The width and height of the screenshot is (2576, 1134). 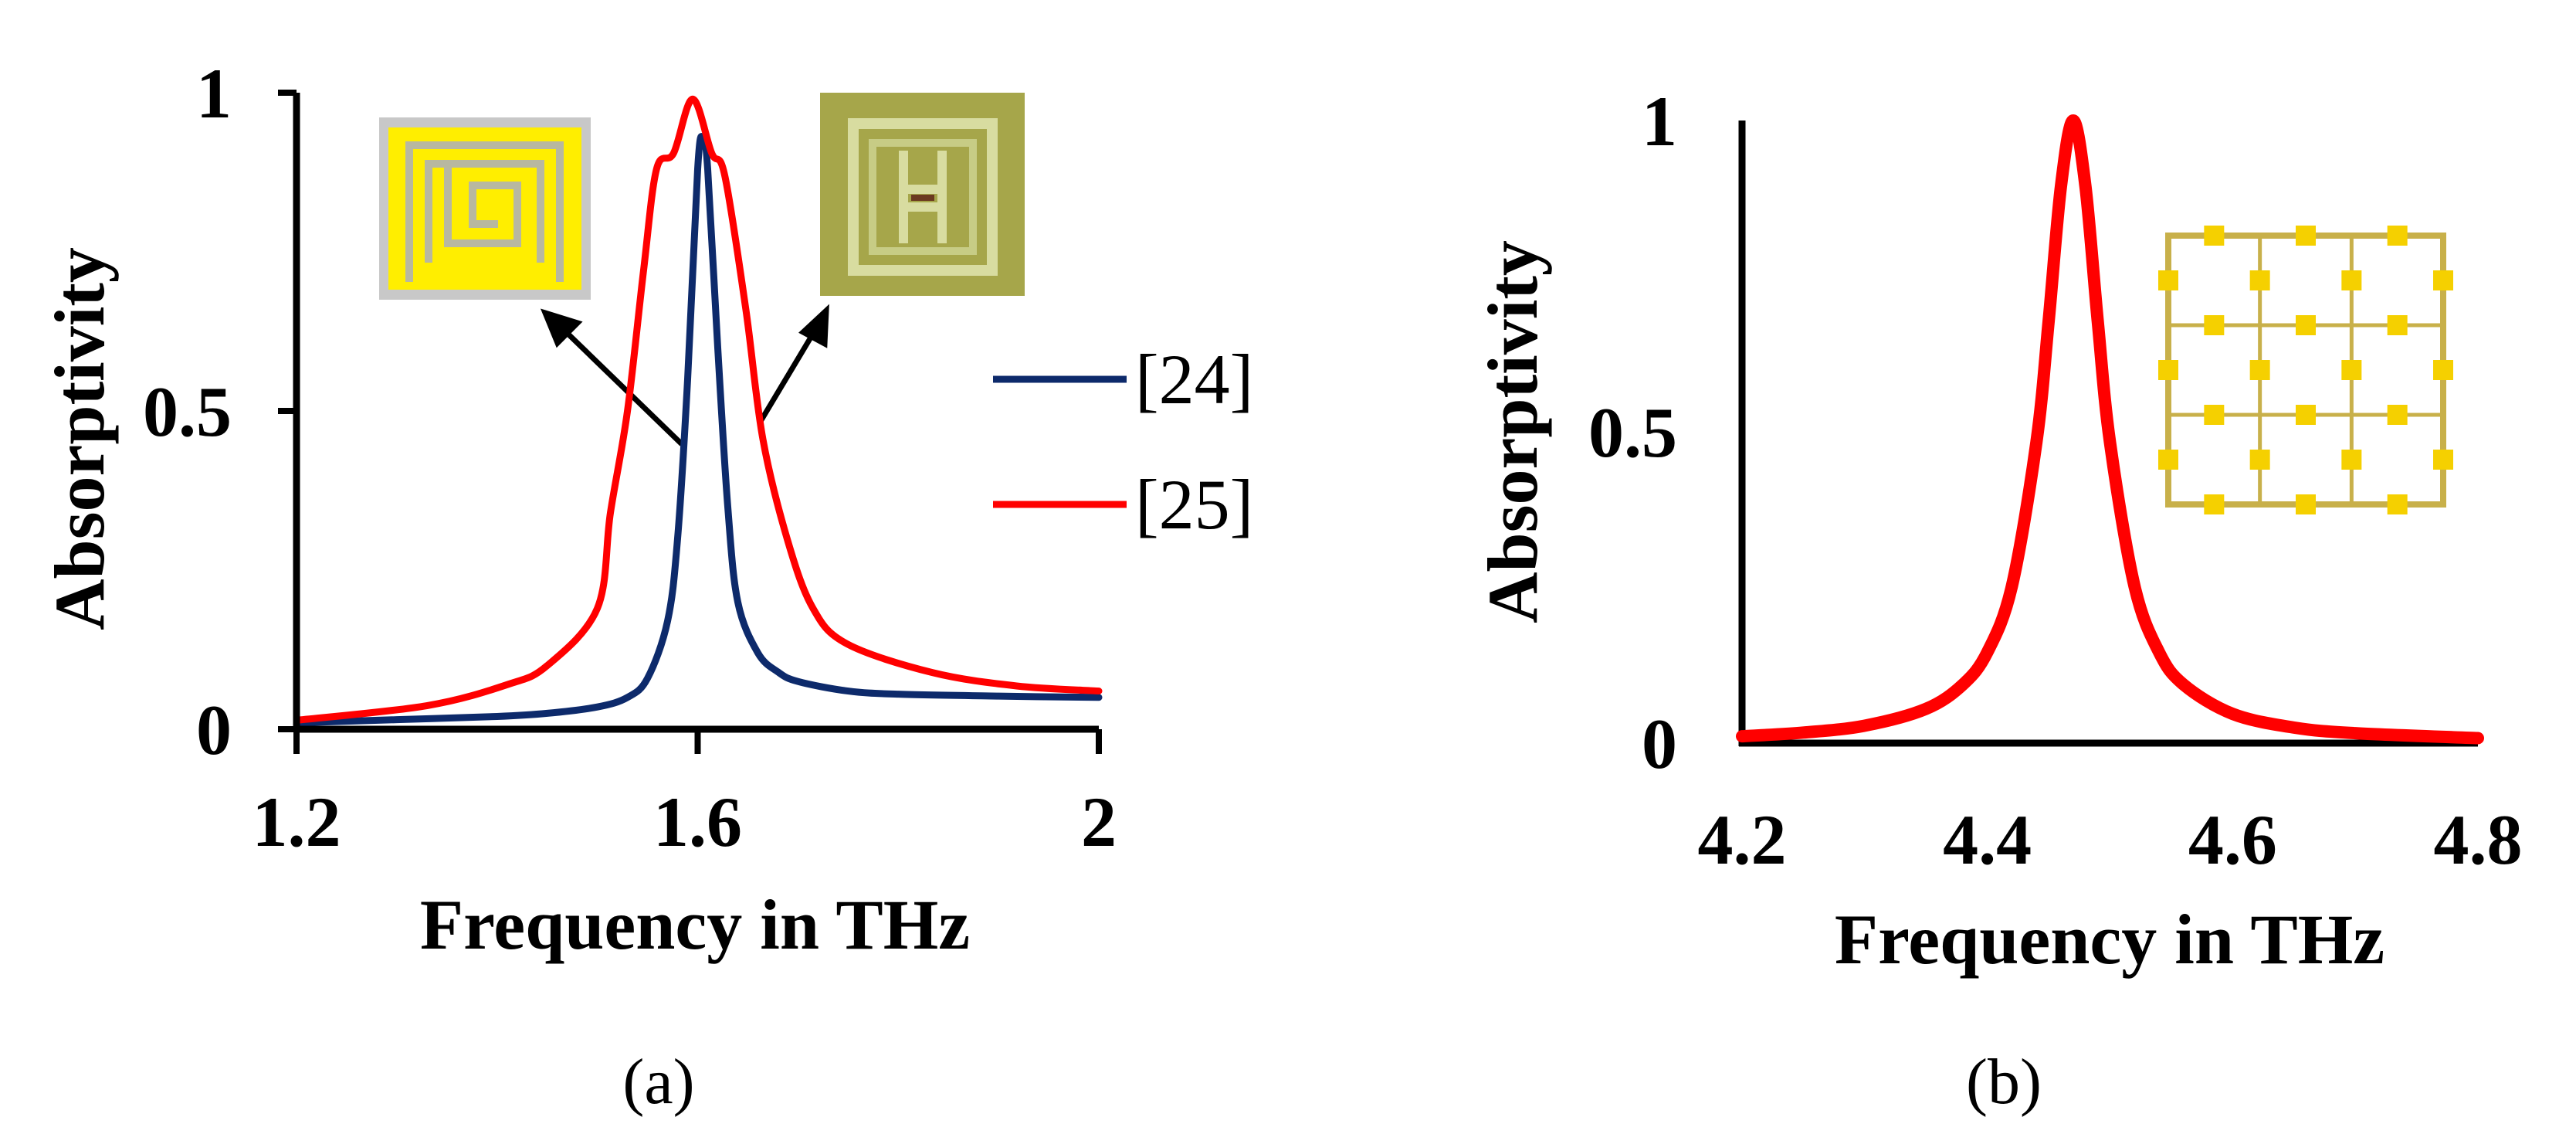 What do you see at coordinates (1742, 839) in the screenshot?
I see `x-tick-label: 4.2` at bounding box center [1742, 839].